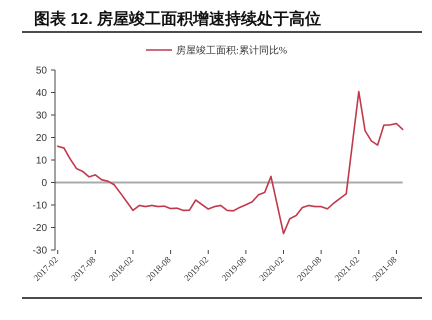  I want to click on y-tick-label: 30, so click(42, 116).